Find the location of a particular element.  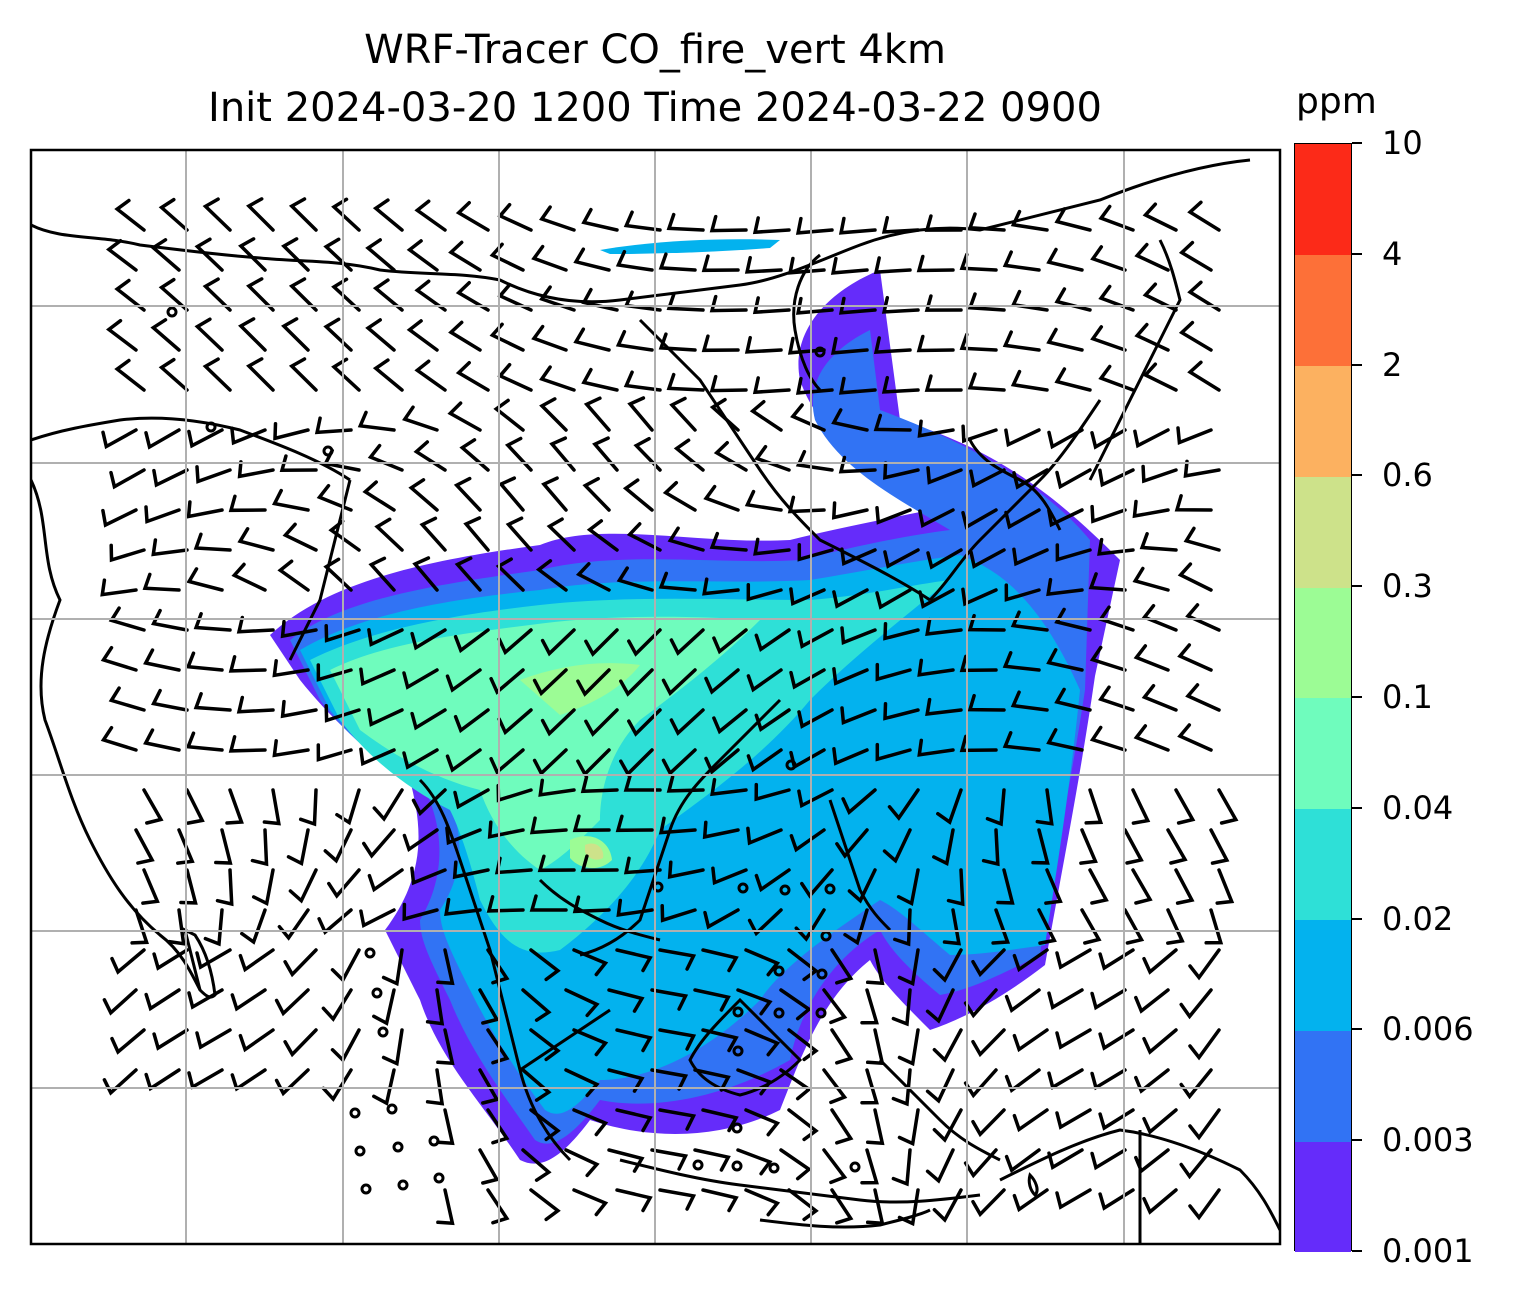

colorbar-tick-label: 0.1 is located at coordinates (1407, 697).